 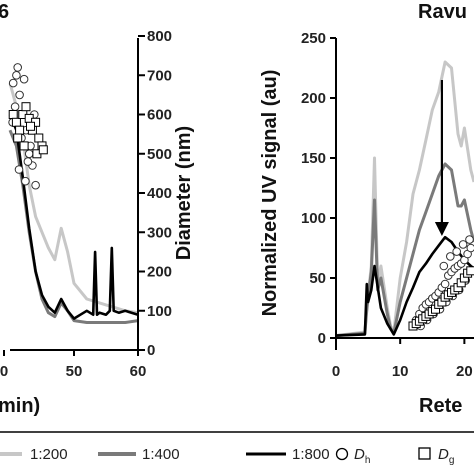 What do you see at coordinates (159, 75) in the screenshot?
I see `left-y-tick-label: 700` at bounding box center [159, 75].